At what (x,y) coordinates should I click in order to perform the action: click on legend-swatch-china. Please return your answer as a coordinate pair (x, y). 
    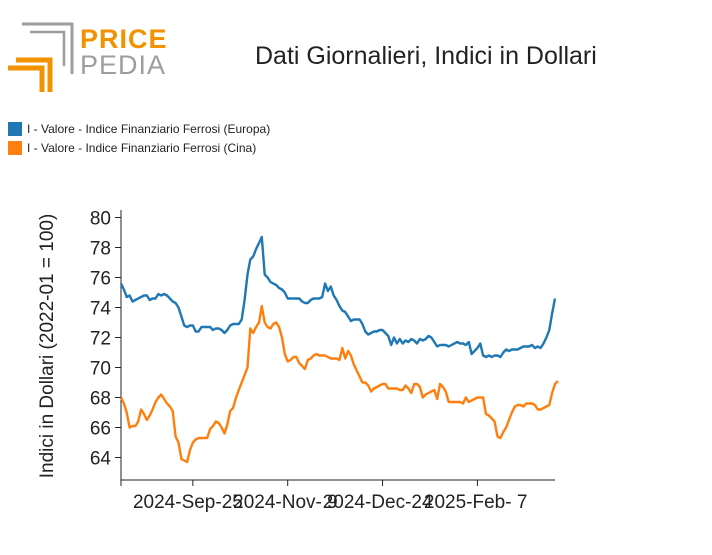
    Looking at the image, I should click on (15, 147).